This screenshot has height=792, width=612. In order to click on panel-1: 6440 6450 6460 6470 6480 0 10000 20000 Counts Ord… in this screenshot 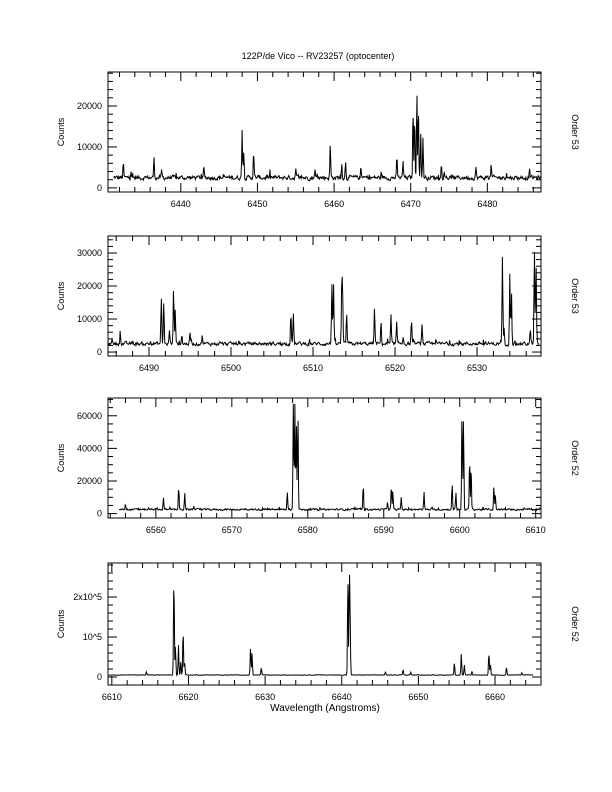, I will do `click(318, 140)`.